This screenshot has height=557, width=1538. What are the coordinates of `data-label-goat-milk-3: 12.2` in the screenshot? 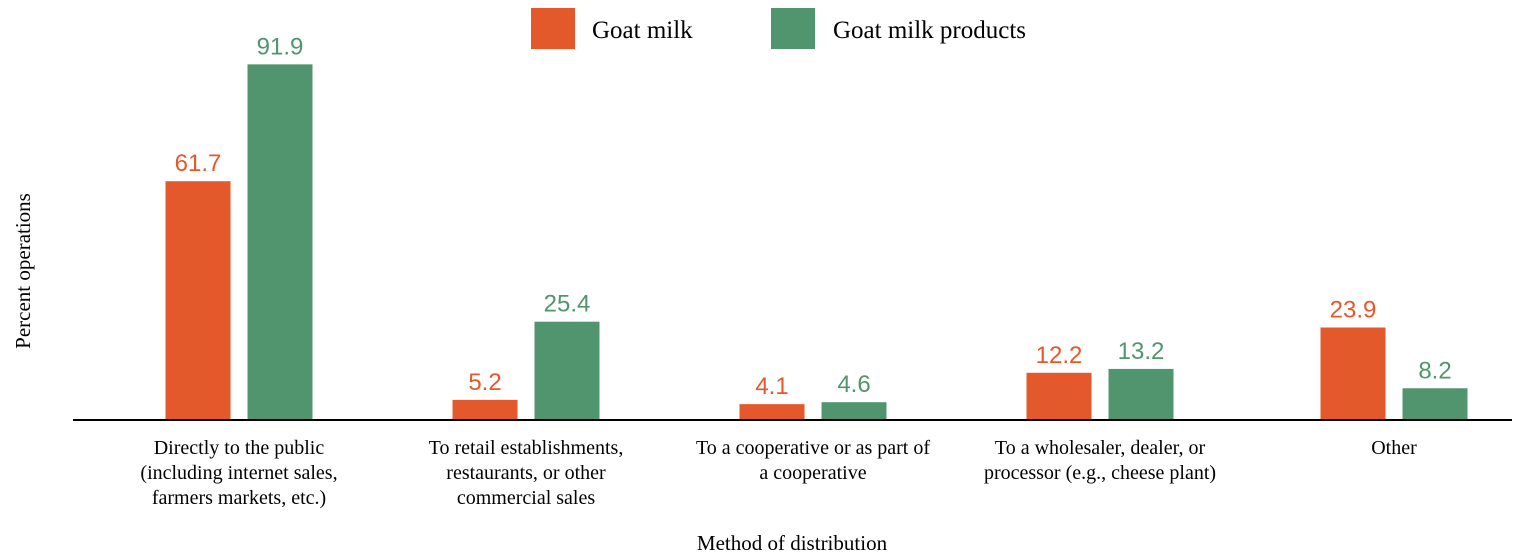 It's located at (1059, 355).